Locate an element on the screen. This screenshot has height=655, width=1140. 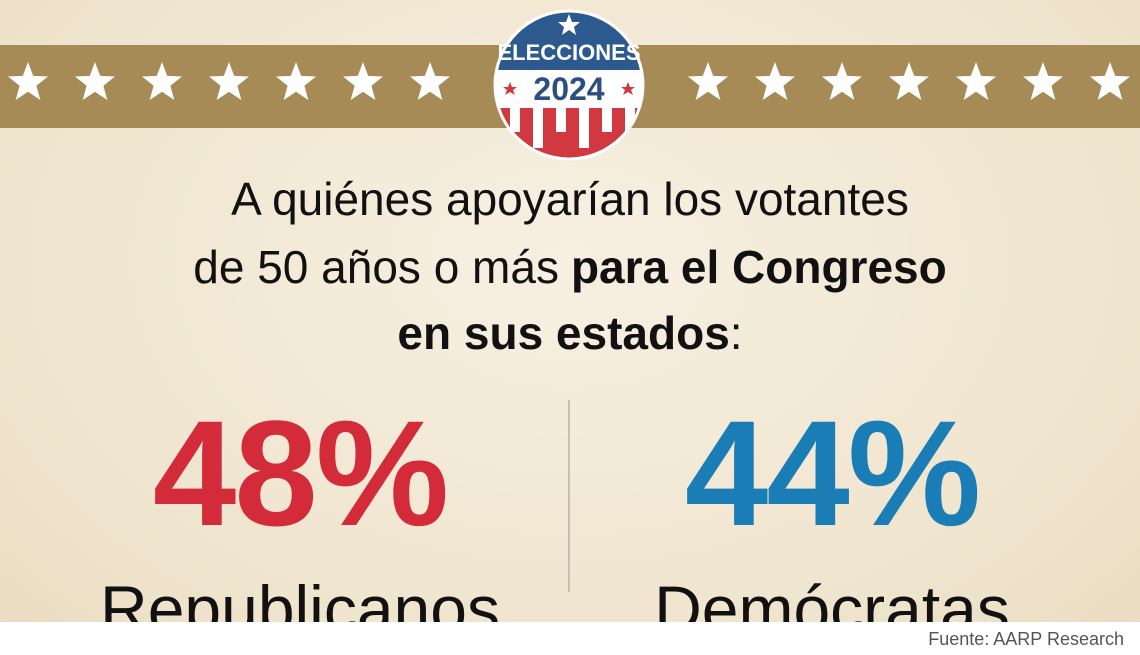
headline-line: A quiénes apoyarían los votantes is located at coordinates (570, 199).